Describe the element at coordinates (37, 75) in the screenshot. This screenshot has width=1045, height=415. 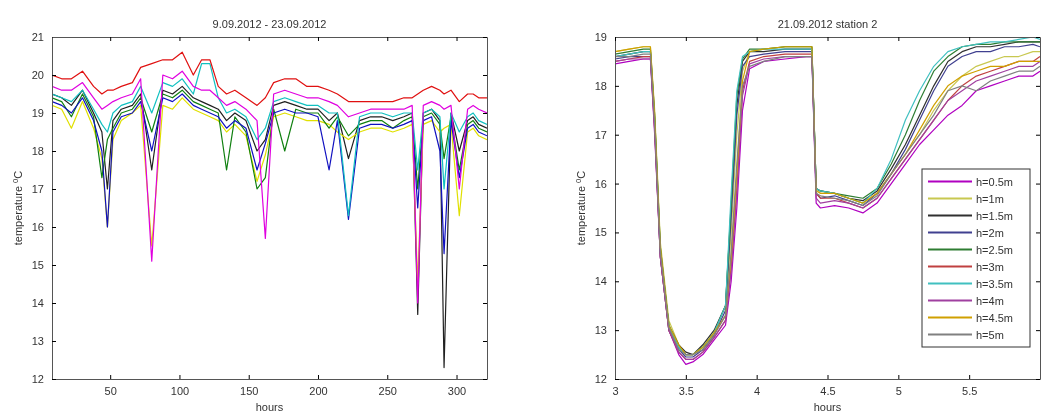
I see `y-tick-label: 20` at that location.